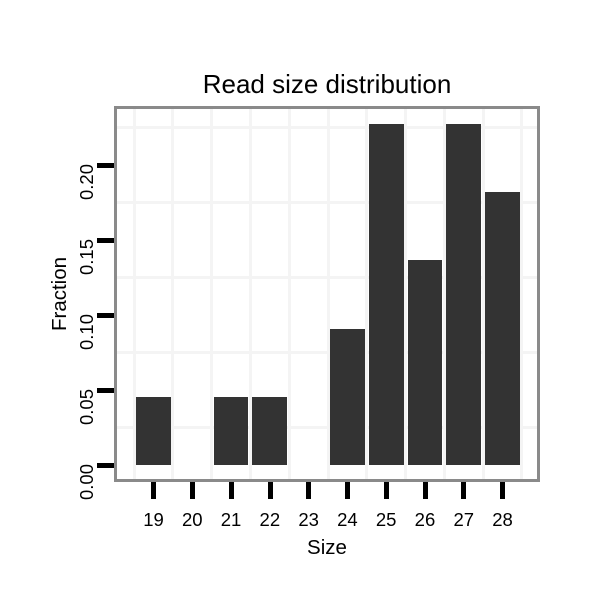 The width and height of the screenshot is (600, 600). What do you see at coordinates (231, 519) in the screenshot?
I see `x-tick-label: 21` at bounding box center [231, 519].